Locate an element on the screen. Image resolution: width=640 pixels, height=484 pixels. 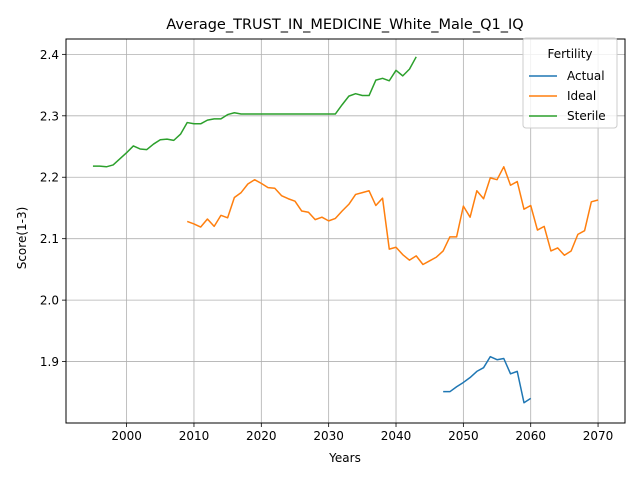
series-line-sterile is located at coordinates (254, 112).